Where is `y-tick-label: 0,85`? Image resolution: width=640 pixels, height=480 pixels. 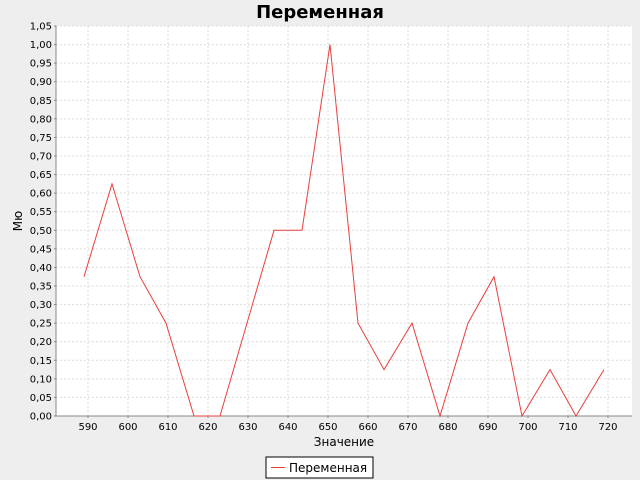
y-tick-label: 0,85 is located at coordinates (41, 101).